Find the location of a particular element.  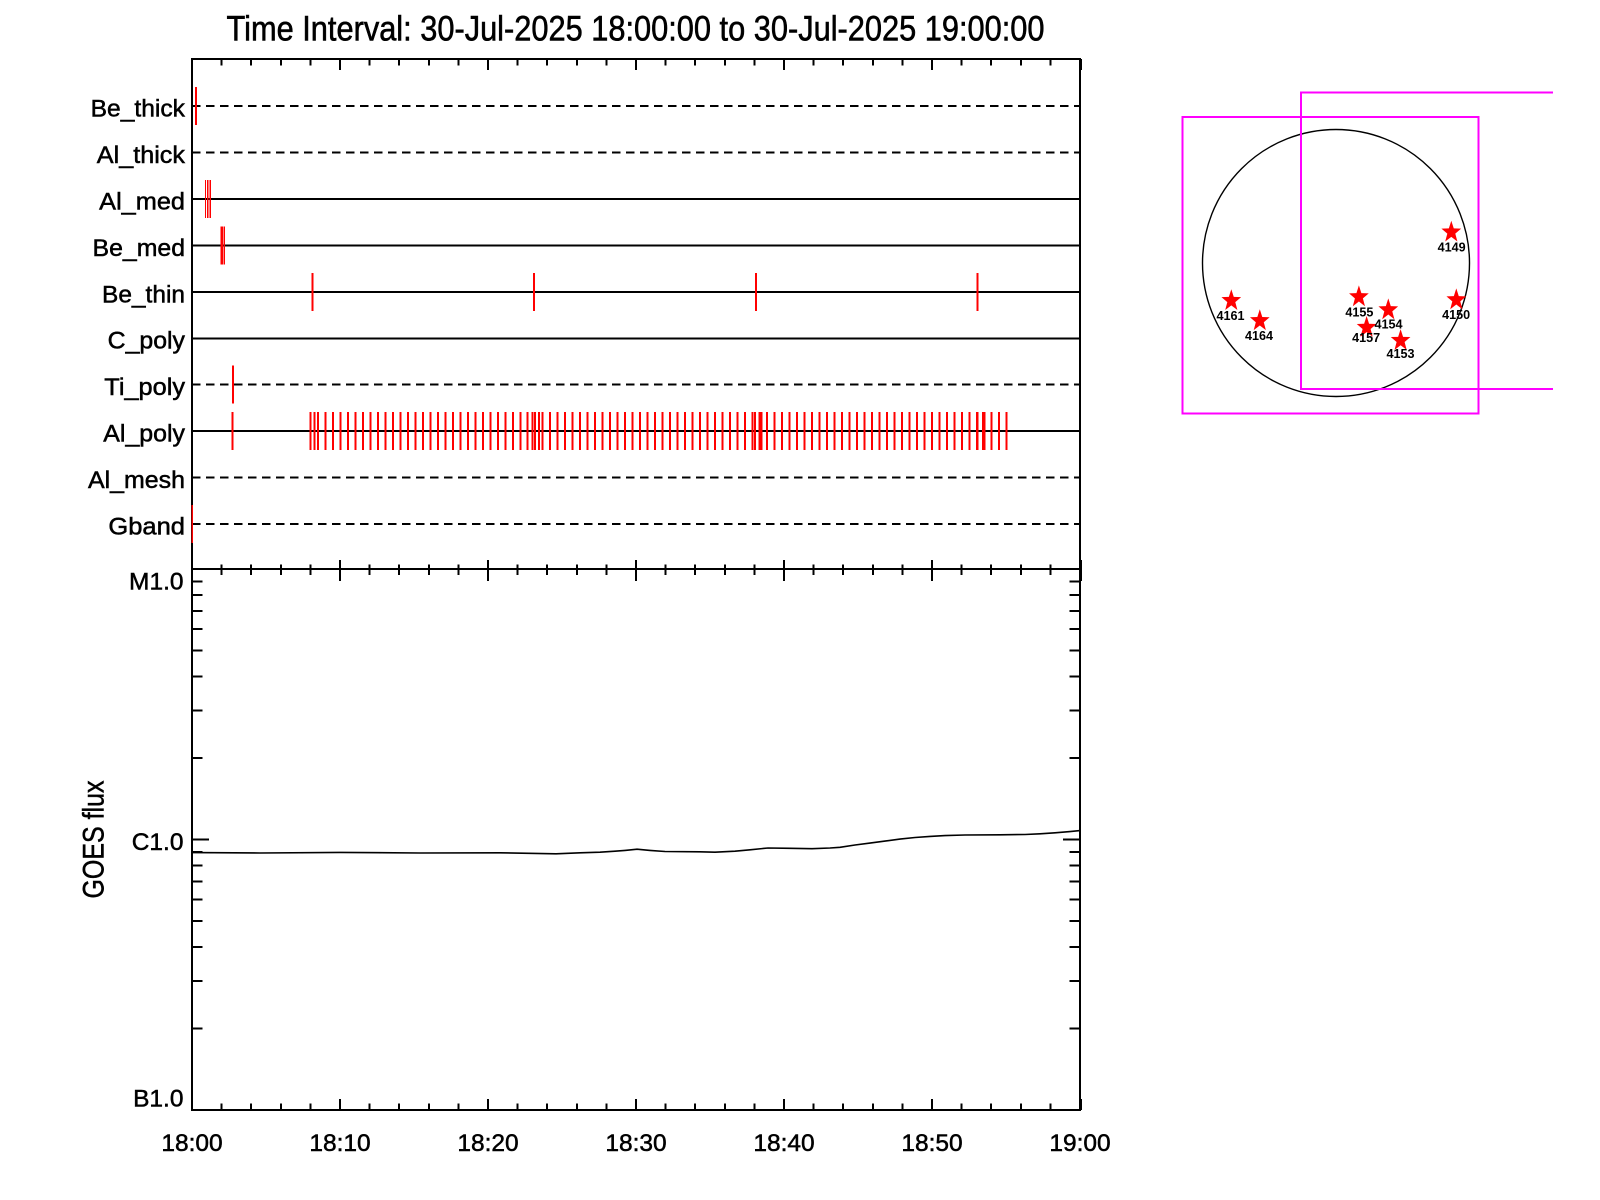

svg-text: Be_med is located at coordinates (139, 248).